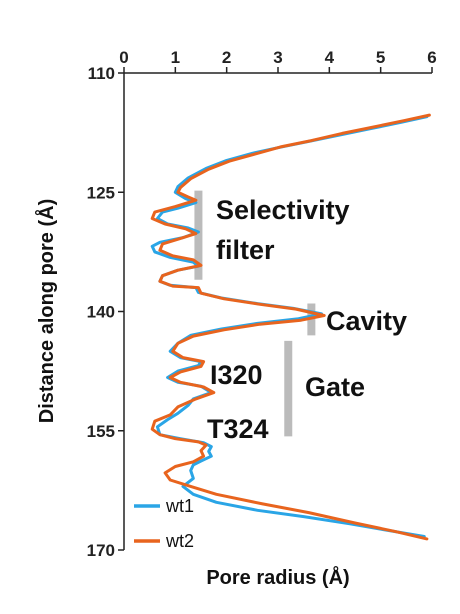 The height and width of the screenshot is (614, 460). I want to click on legend-label-wt2: wt2, so click(179, 541).